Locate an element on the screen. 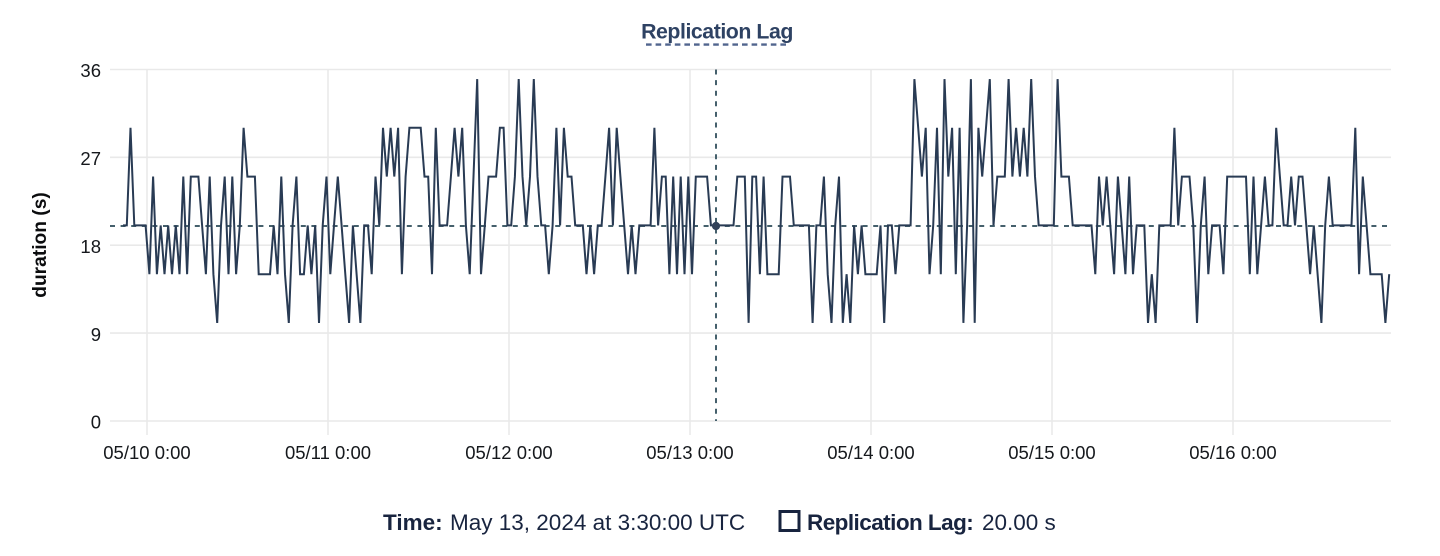 The image size is (1440, 556). svg-text: 05/12 0:00 is located at coordinates (508, 452).